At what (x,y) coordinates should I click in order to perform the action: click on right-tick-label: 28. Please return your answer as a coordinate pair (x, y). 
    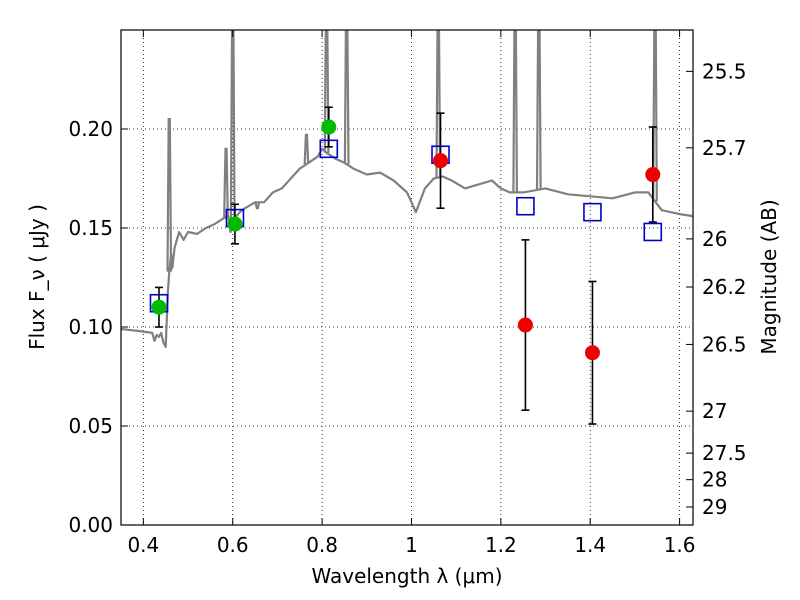
    Looking at the image, I should click on (714, 480).